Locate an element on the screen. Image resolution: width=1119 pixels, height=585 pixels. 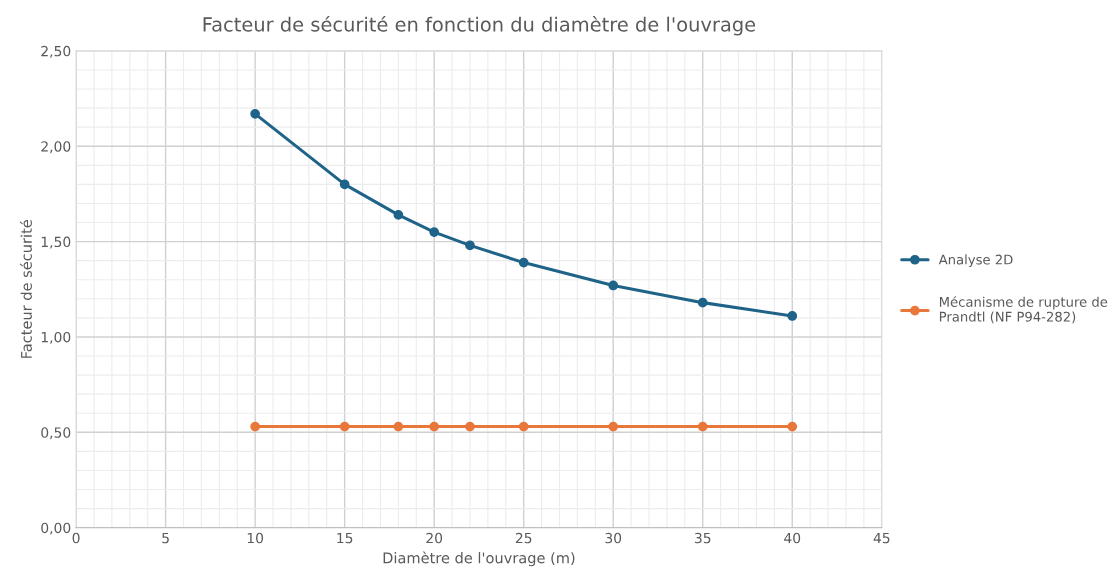
y-tick-label: 1,50 is located at coordinates (56, 242).